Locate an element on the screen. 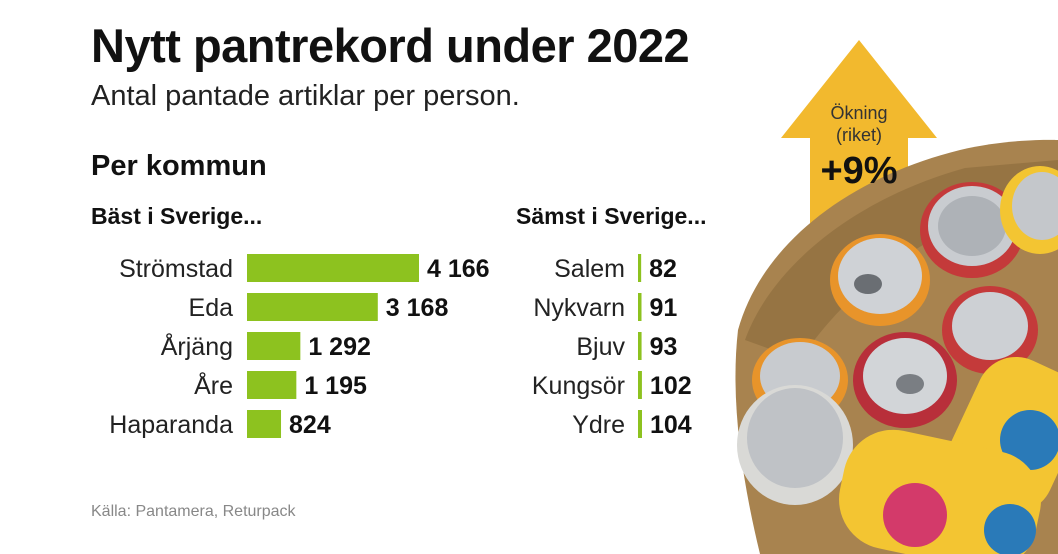 This screenshot has height=554, width=1058. best-category-label: Haparanda is located at coordinates (171, 425).